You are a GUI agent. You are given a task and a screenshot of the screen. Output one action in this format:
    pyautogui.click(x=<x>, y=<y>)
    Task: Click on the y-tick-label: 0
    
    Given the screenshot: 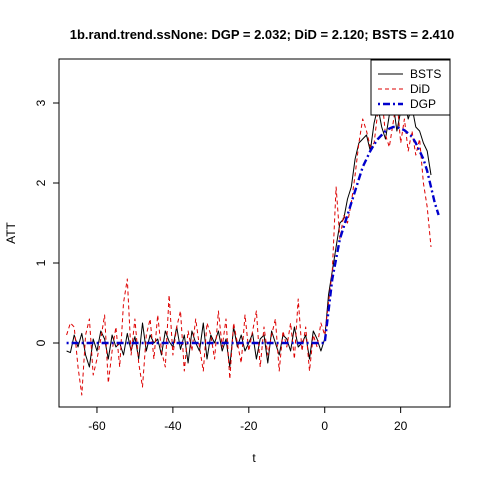 What is the action you would take?
    pyautogui.click(x=41, y=342)
    